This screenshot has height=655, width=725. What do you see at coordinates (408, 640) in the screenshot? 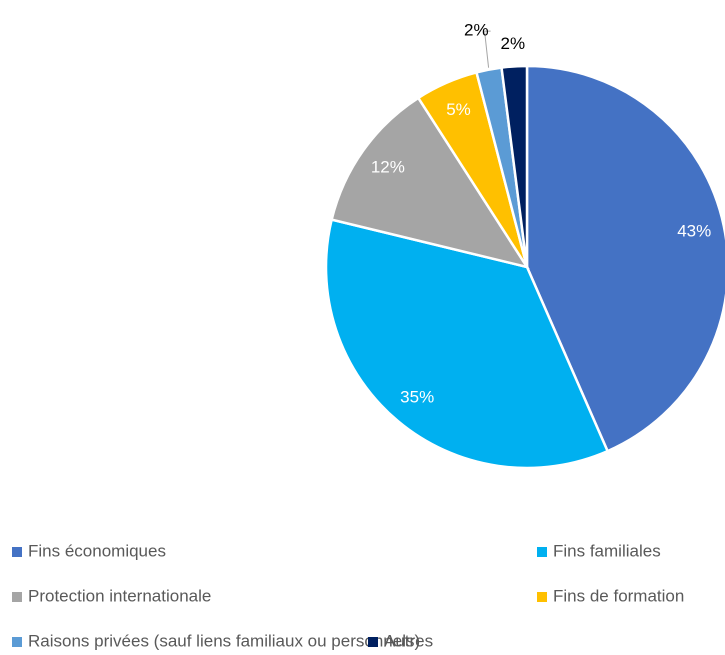
I see `legend-label: Autres` at bounding box center [408, 640].